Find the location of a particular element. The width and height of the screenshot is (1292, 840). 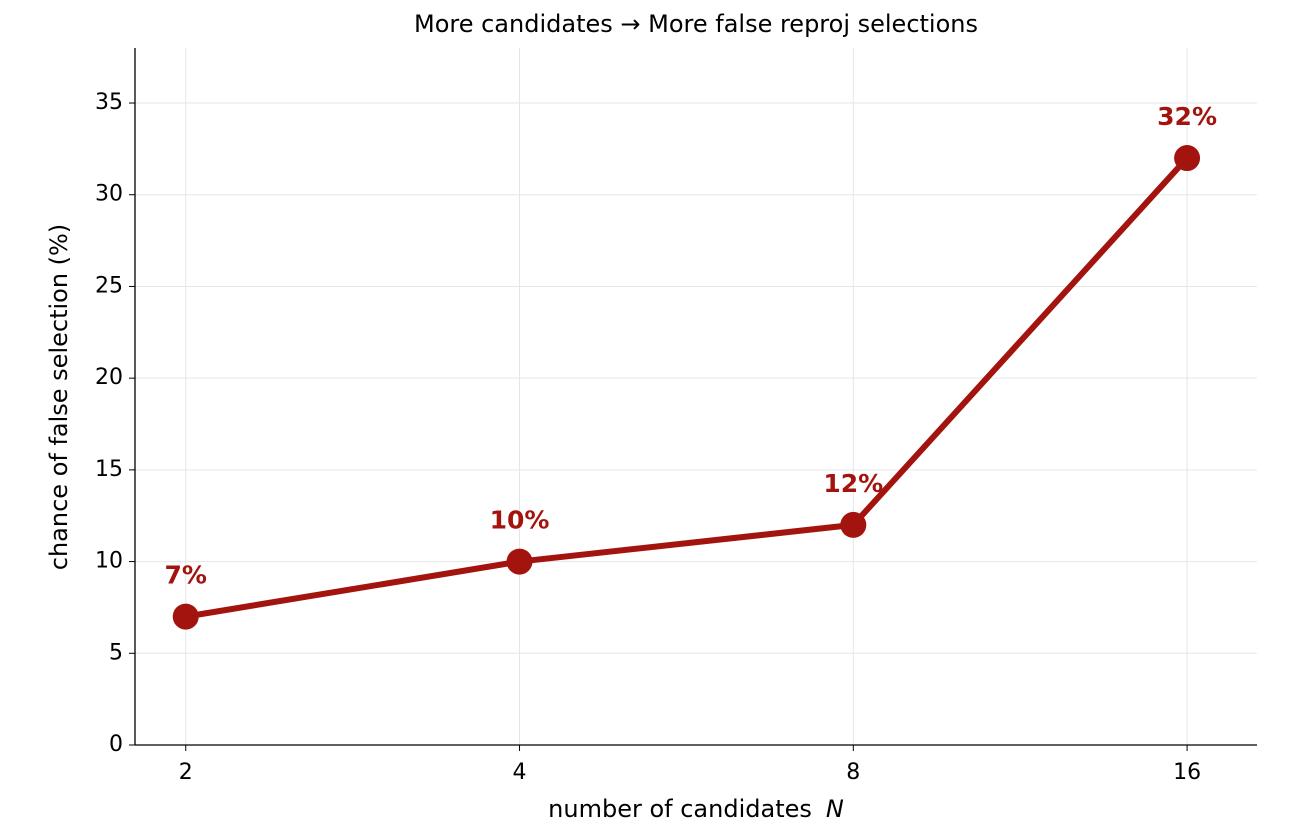

y-tick-label: 20 is located at coordinates (109, 377).